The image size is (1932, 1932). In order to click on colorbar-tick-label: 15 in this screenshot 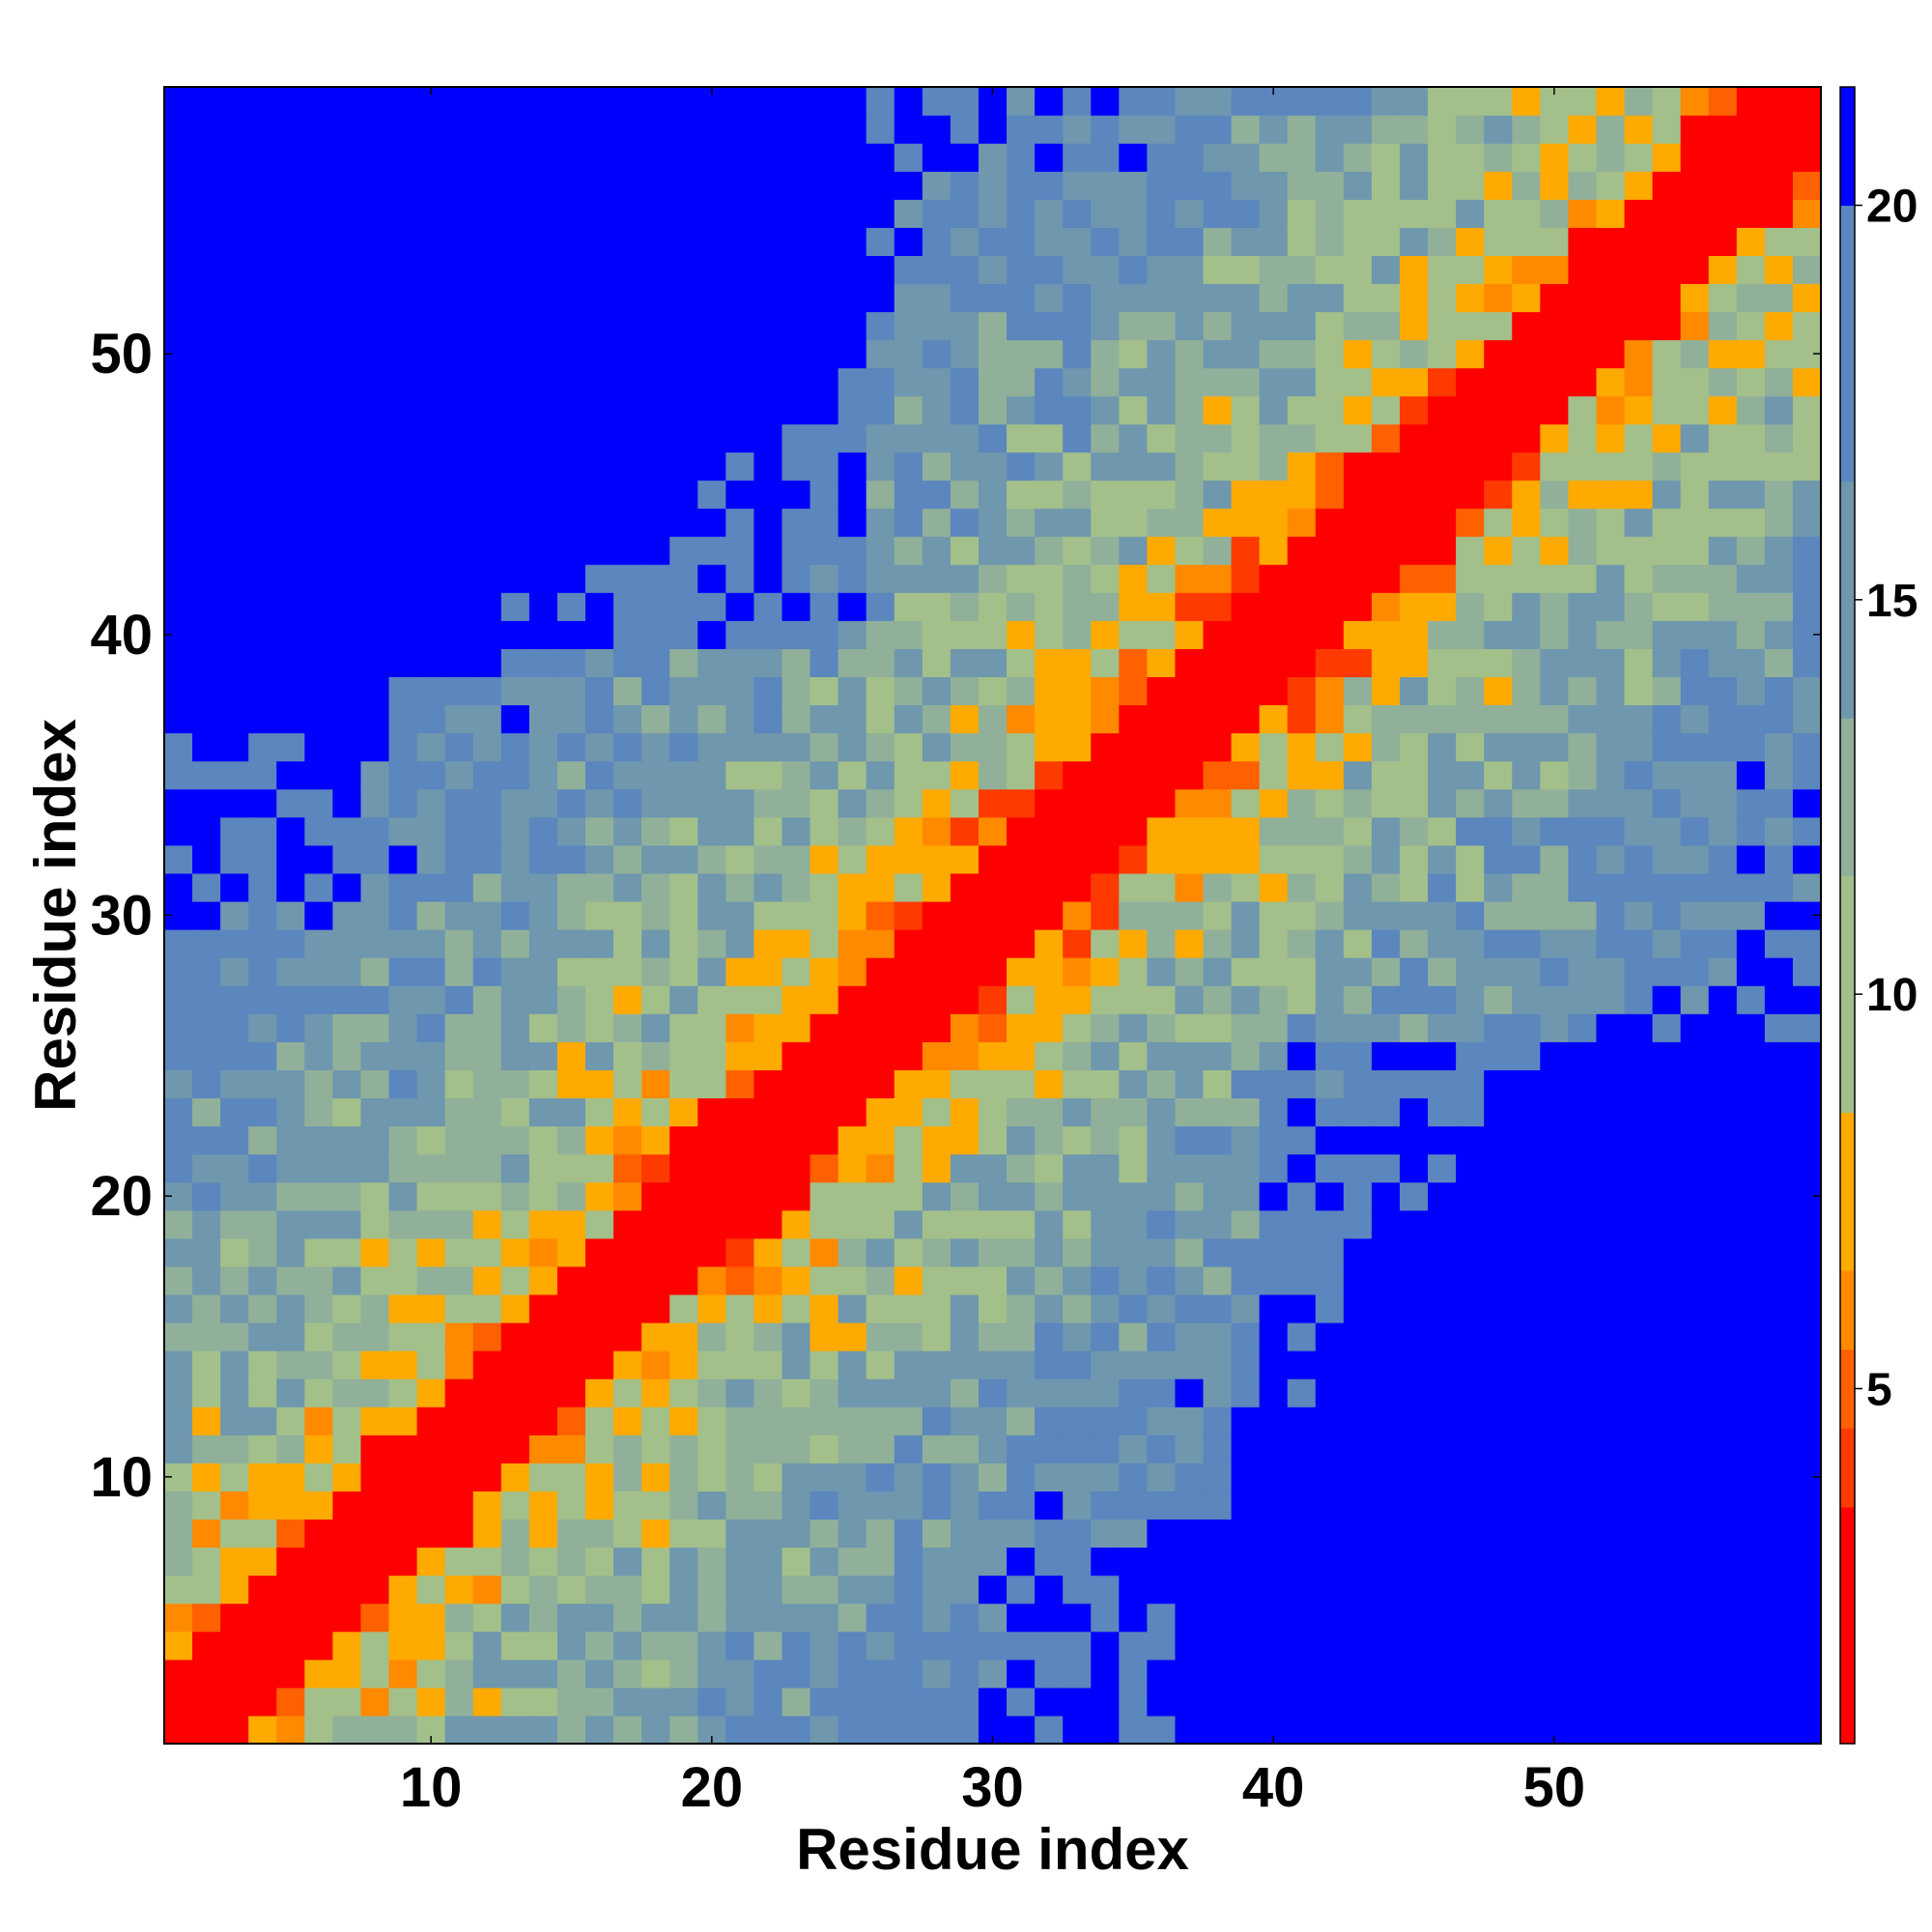, I will do `click(1892, 601)`.